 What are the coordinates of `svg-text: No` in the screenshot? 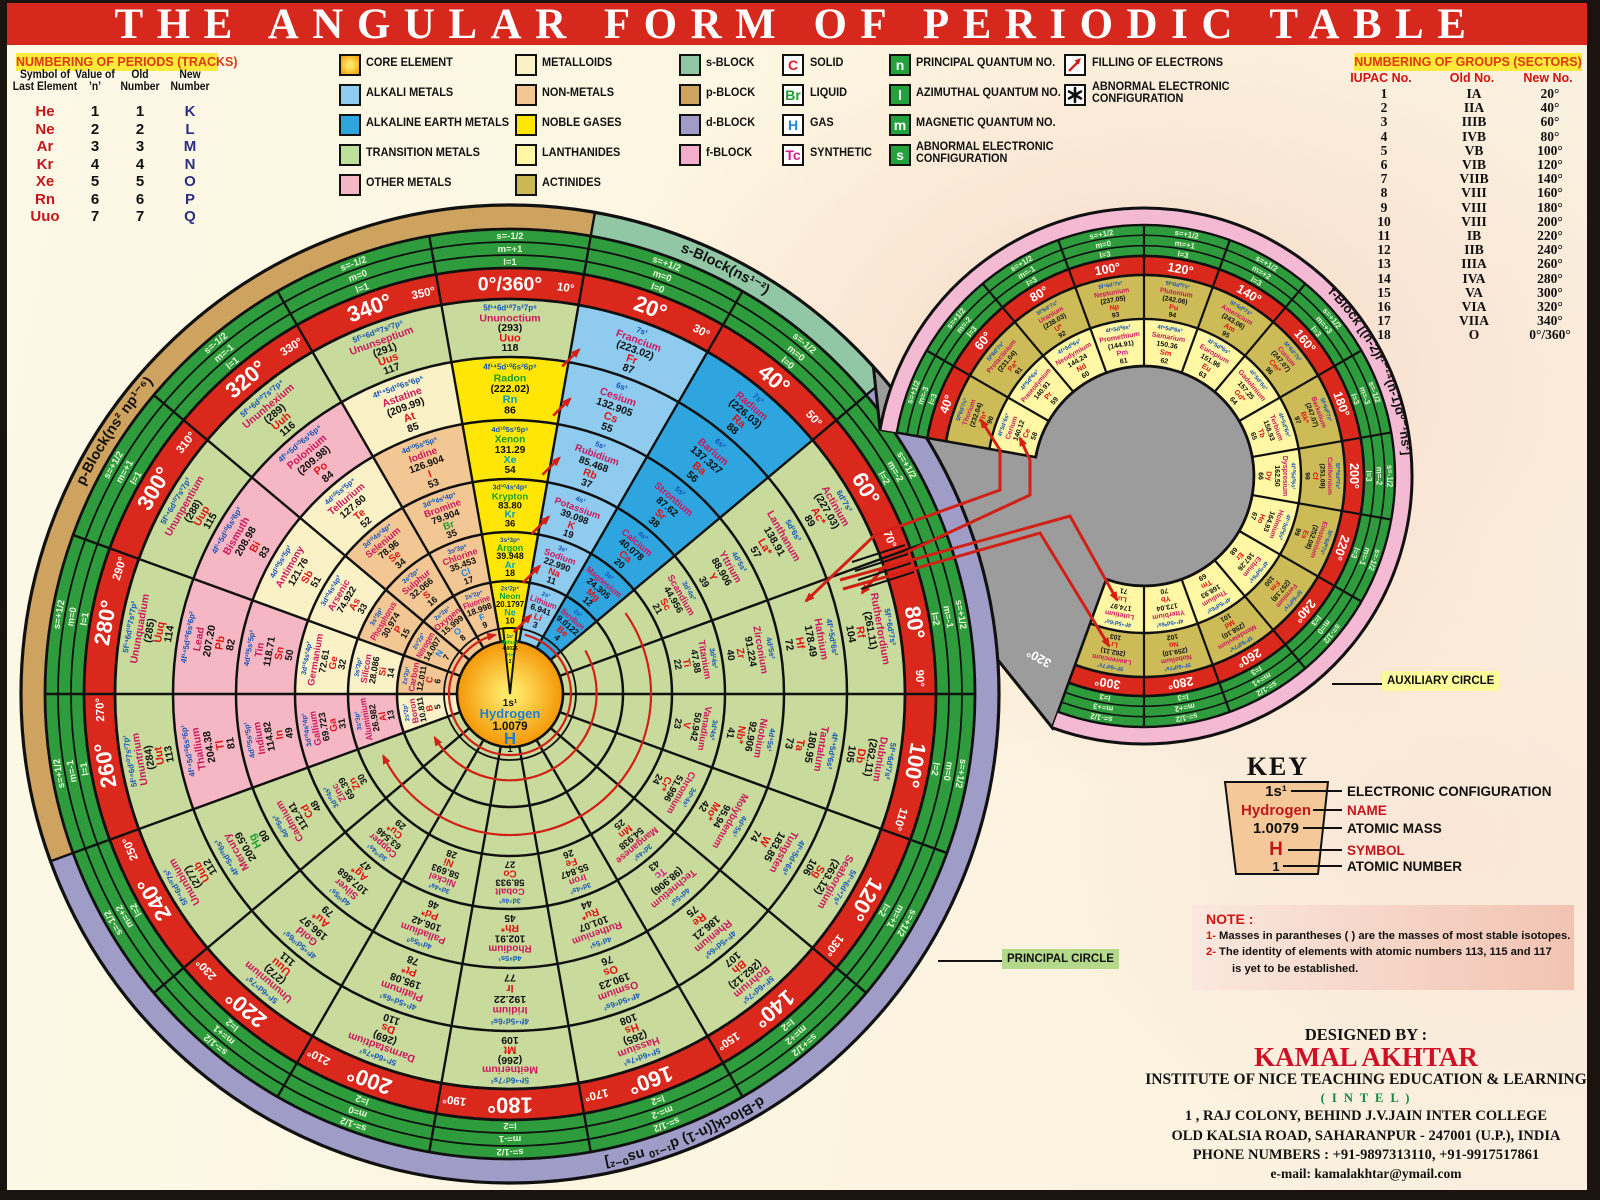 It's located at (1174, 645).